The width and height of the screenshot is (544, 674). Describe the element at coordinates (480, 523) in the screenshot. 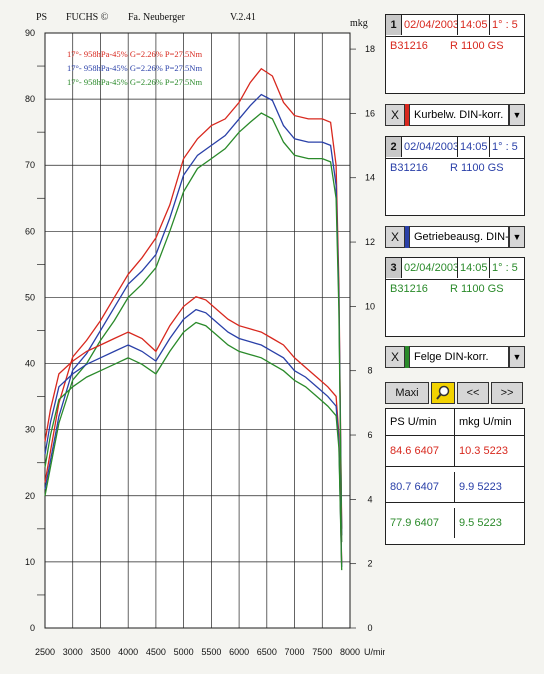

I see `results-torque-cell: 9.5 5223` at that location.